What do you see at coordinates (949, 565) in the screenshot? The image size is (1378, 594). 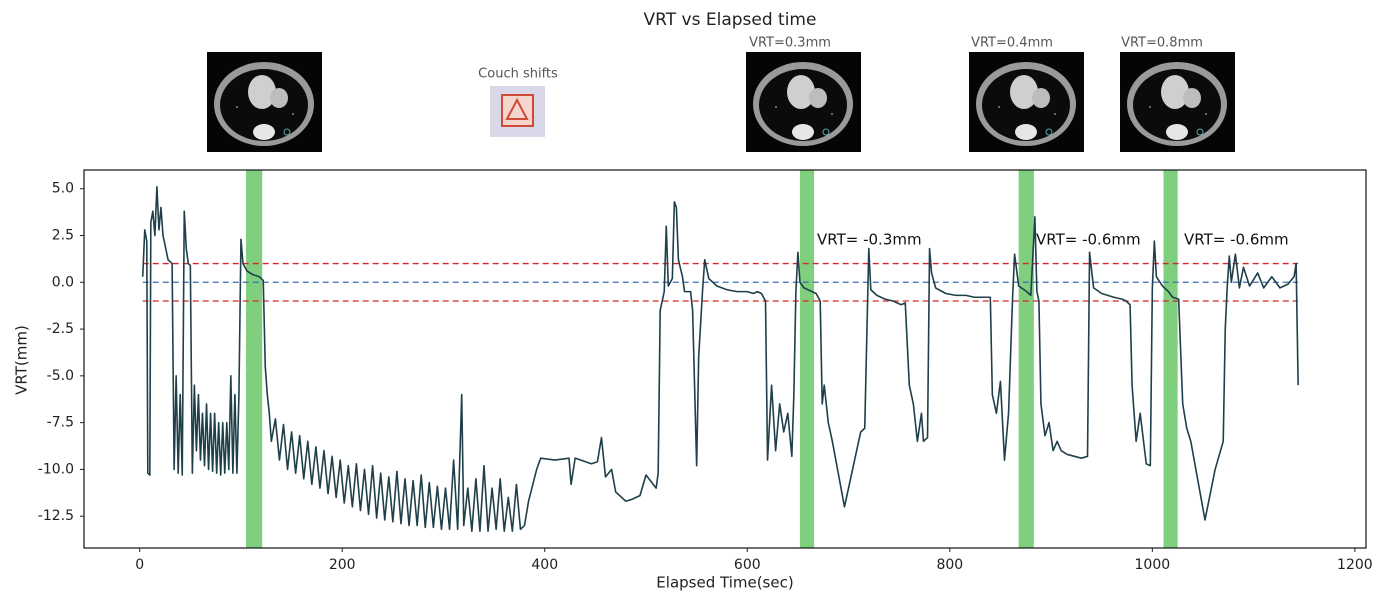 I see `x-tick-label: 800` at bounding box center [949, 565].